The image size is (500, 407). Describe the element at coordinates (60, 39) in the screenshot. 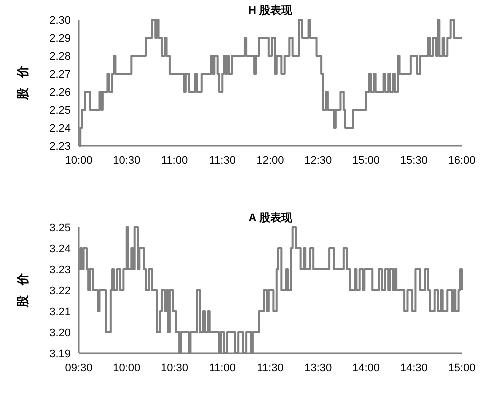

I see `y-tick-label: 2.29` at that location.